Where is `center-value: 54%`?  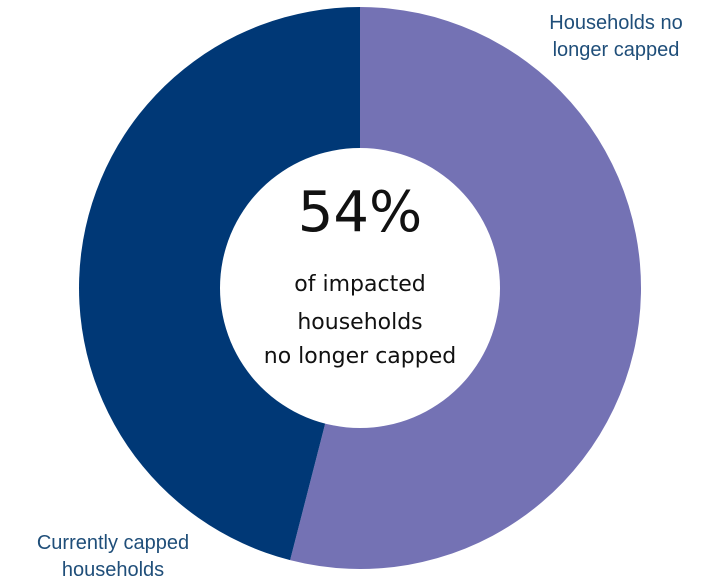 center-value: 54% is located at coordinates (360, 212).